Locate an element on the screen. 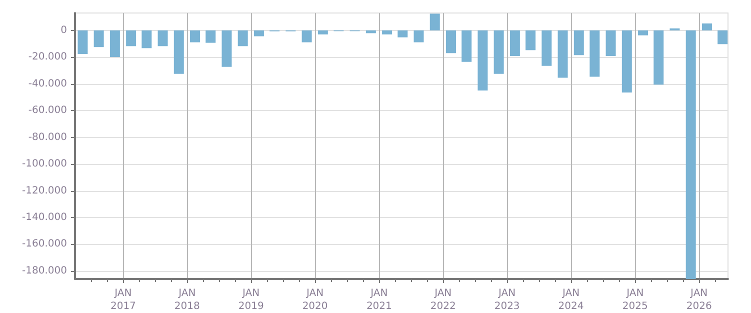 This screenshot has height=313, width=751. y-tick-label: -40.000 is located at coordinates (47, 84).